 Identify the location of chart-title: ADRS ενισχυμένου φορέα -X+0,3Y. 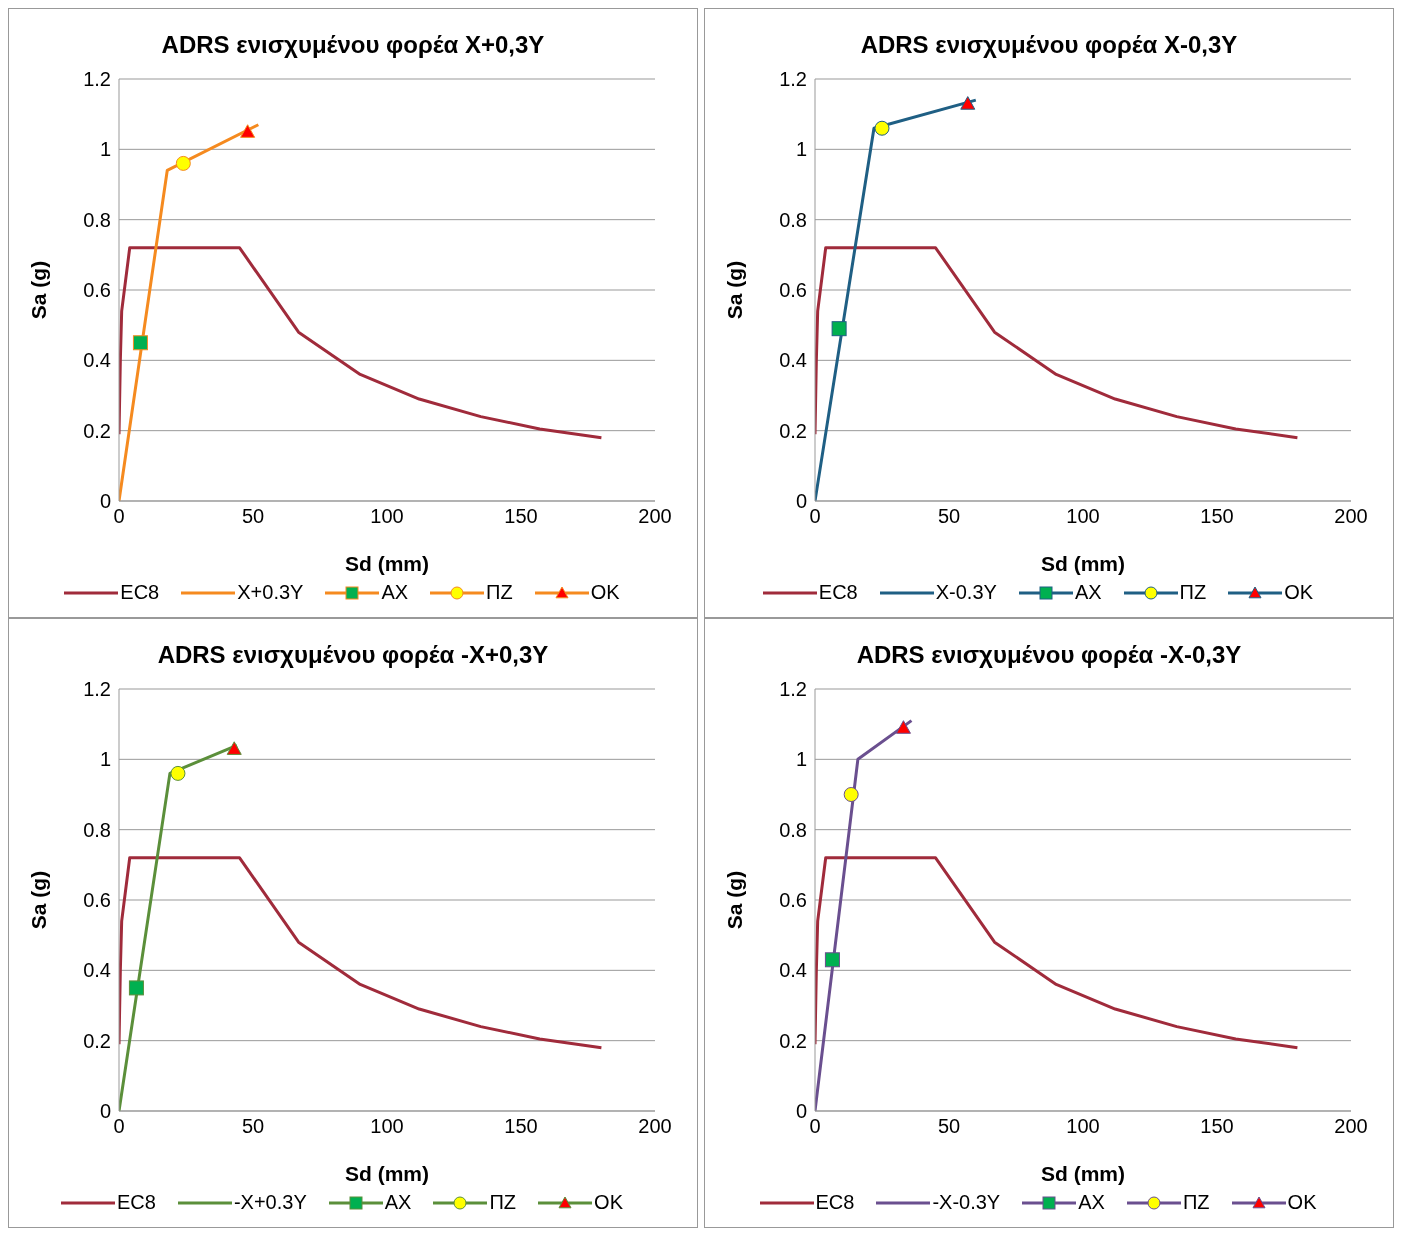
(353, 655).